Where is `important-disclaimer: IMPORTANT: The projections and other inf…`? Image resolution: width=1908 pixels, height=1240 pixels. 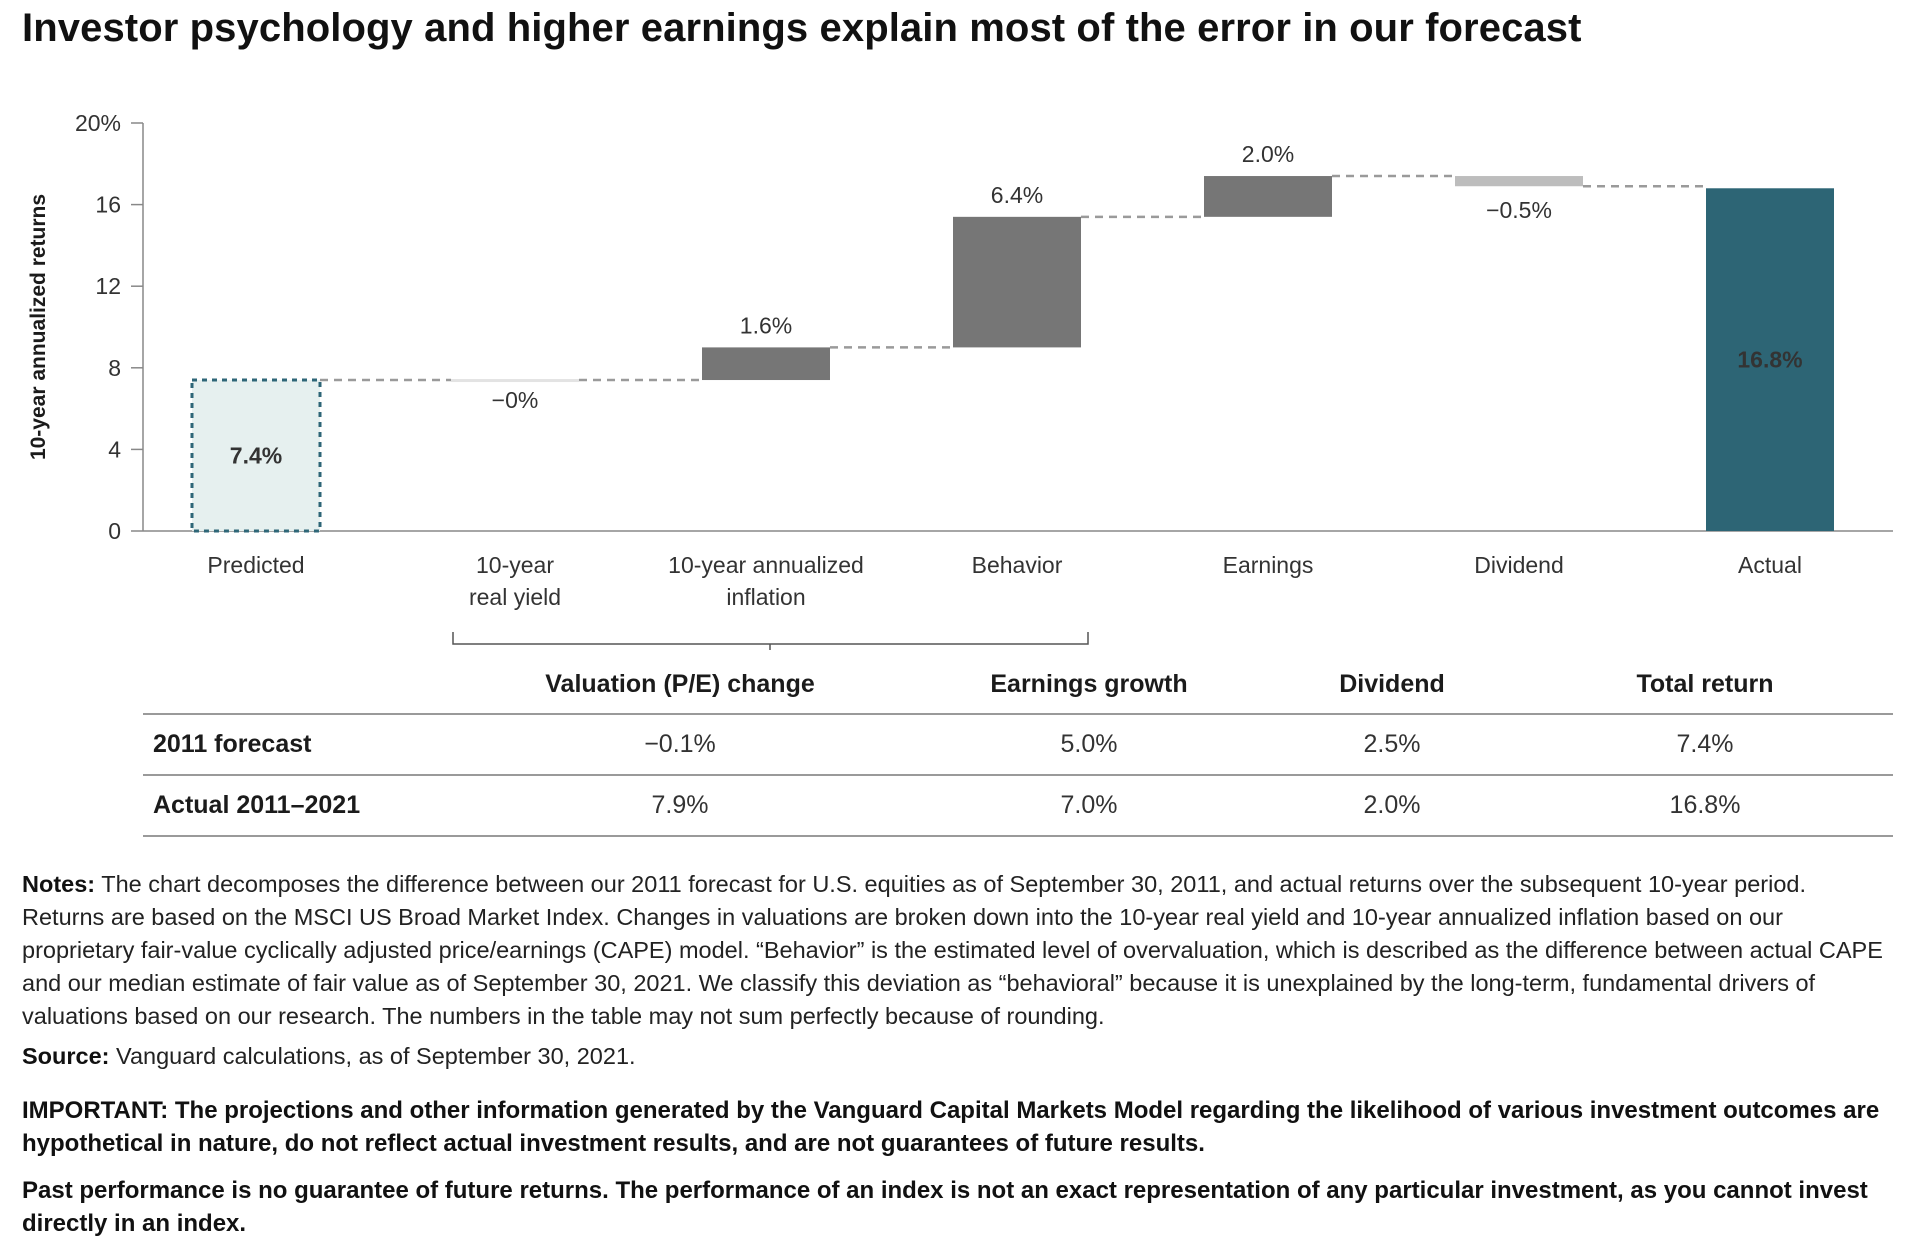
important-disclaimer: IMPORTANT: The projections and other inf… is located at coordinates (951, 1127).